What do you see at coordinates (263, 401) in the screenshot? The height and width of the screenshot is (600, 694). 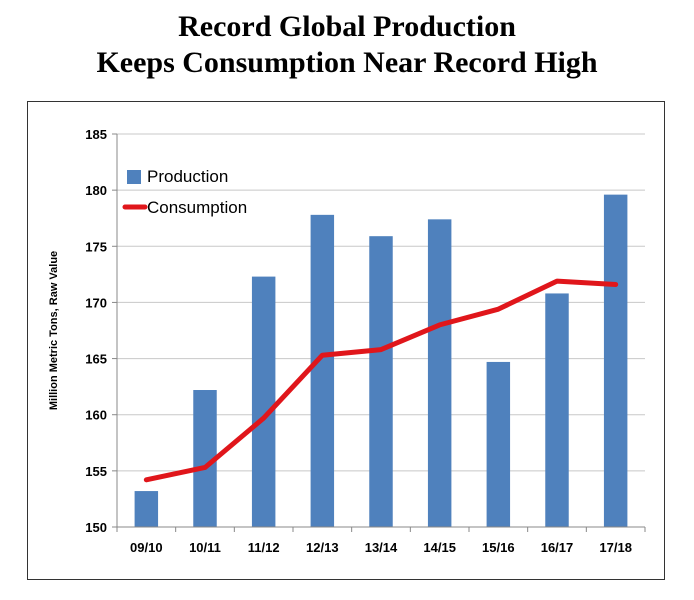 I see `production-bar-11/12` at bounding box center [263, 401].